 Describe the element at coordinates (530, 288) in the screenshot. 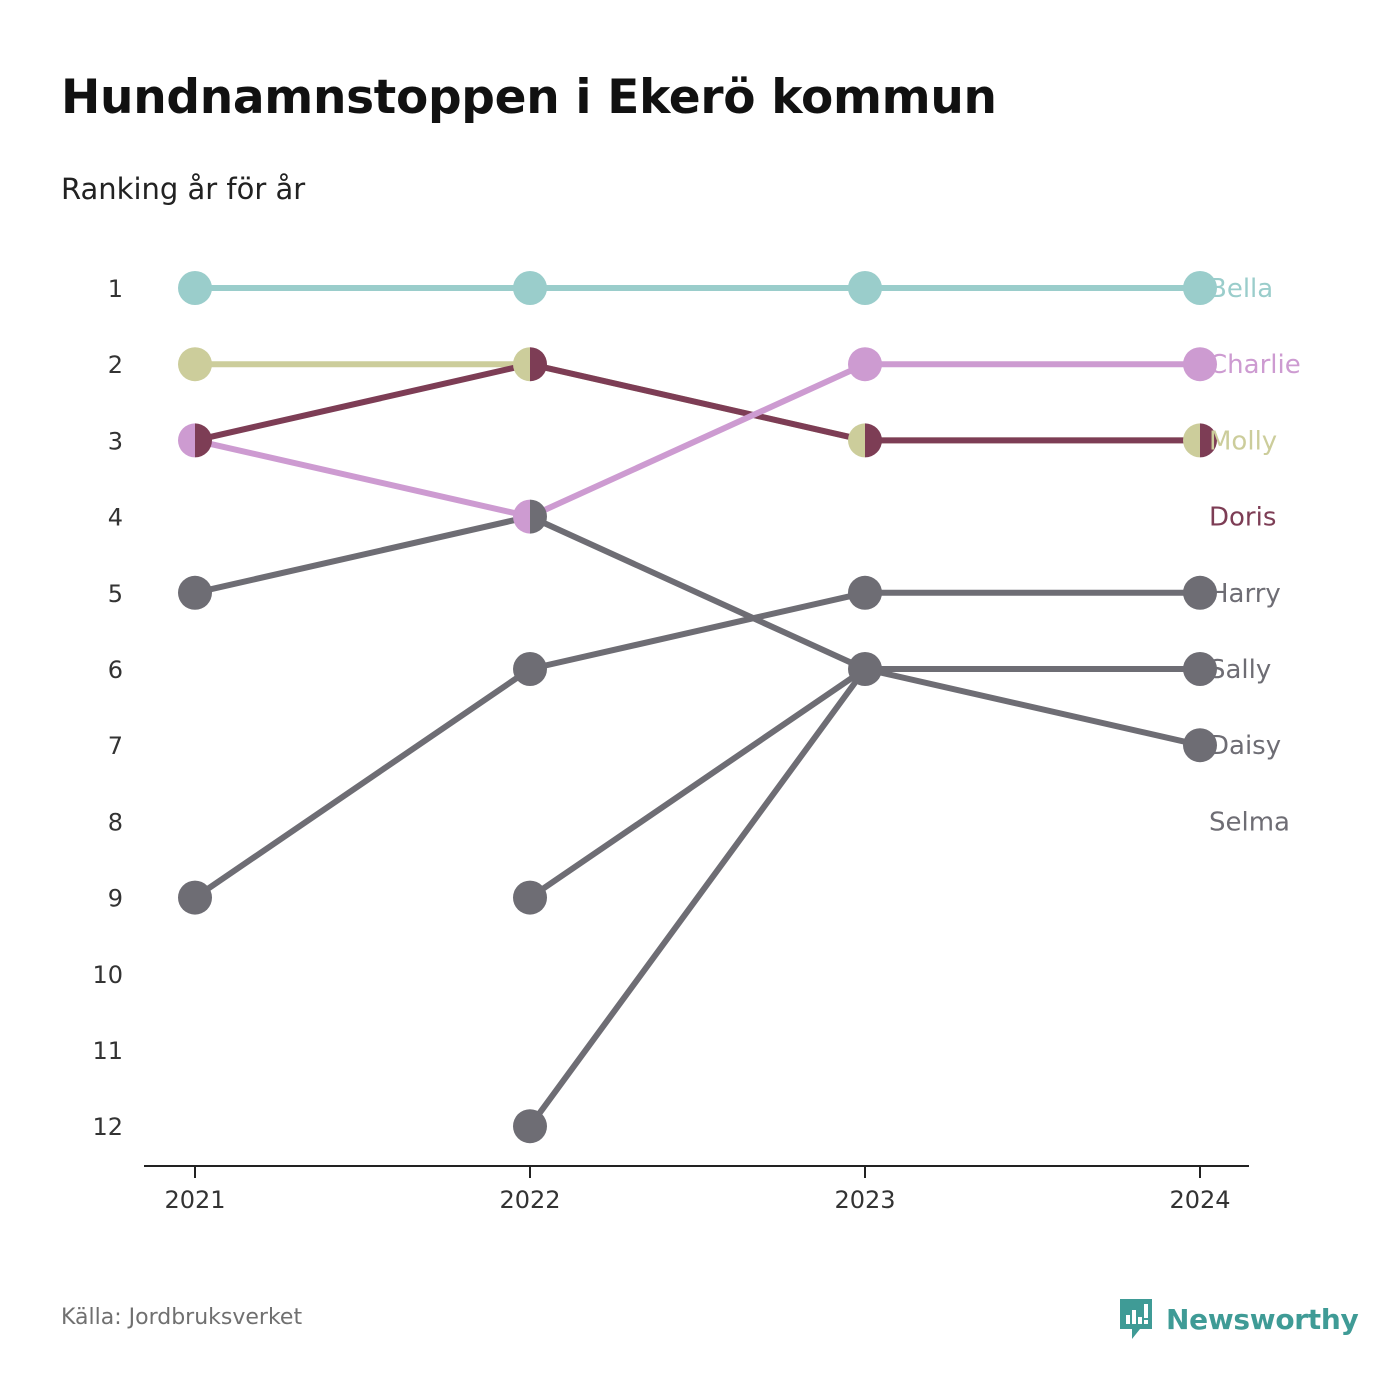

I see `point-bella-2022` at that location.